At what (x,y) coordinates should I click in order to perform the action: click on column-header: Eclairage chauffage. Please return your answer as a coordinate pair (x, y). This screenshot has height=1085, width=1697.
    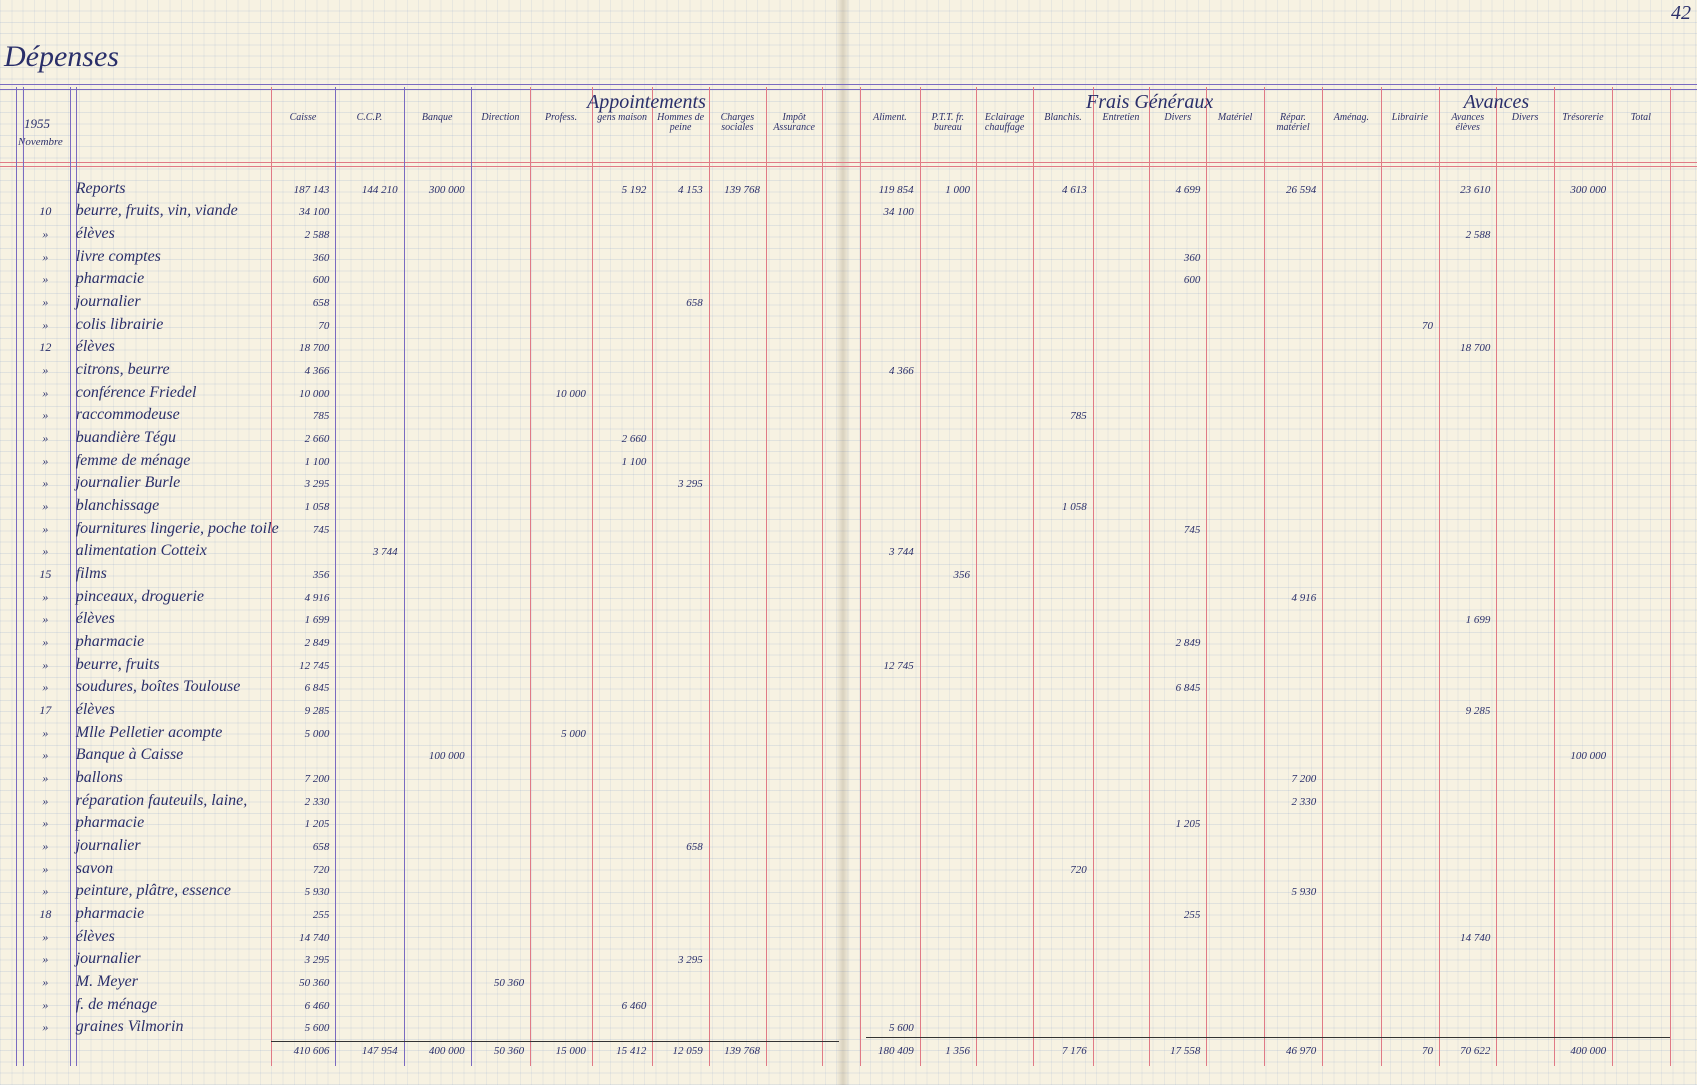
    Looking at the image, I should click on (1004, 122).